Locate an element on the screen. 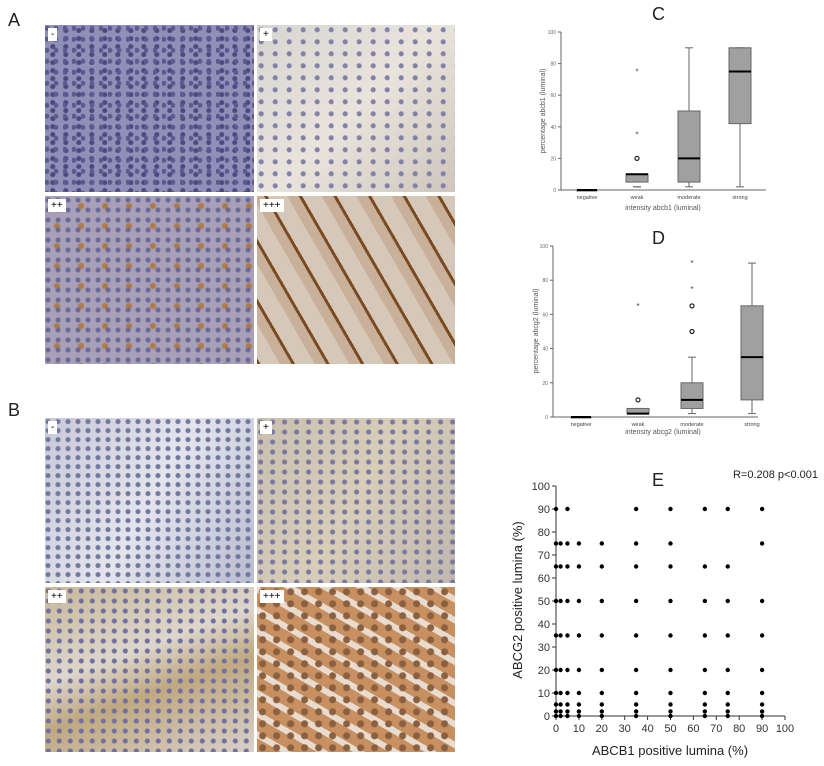  chart-e-annotation: R=0.208 p<0.001 is located at coordinates (775, 475).